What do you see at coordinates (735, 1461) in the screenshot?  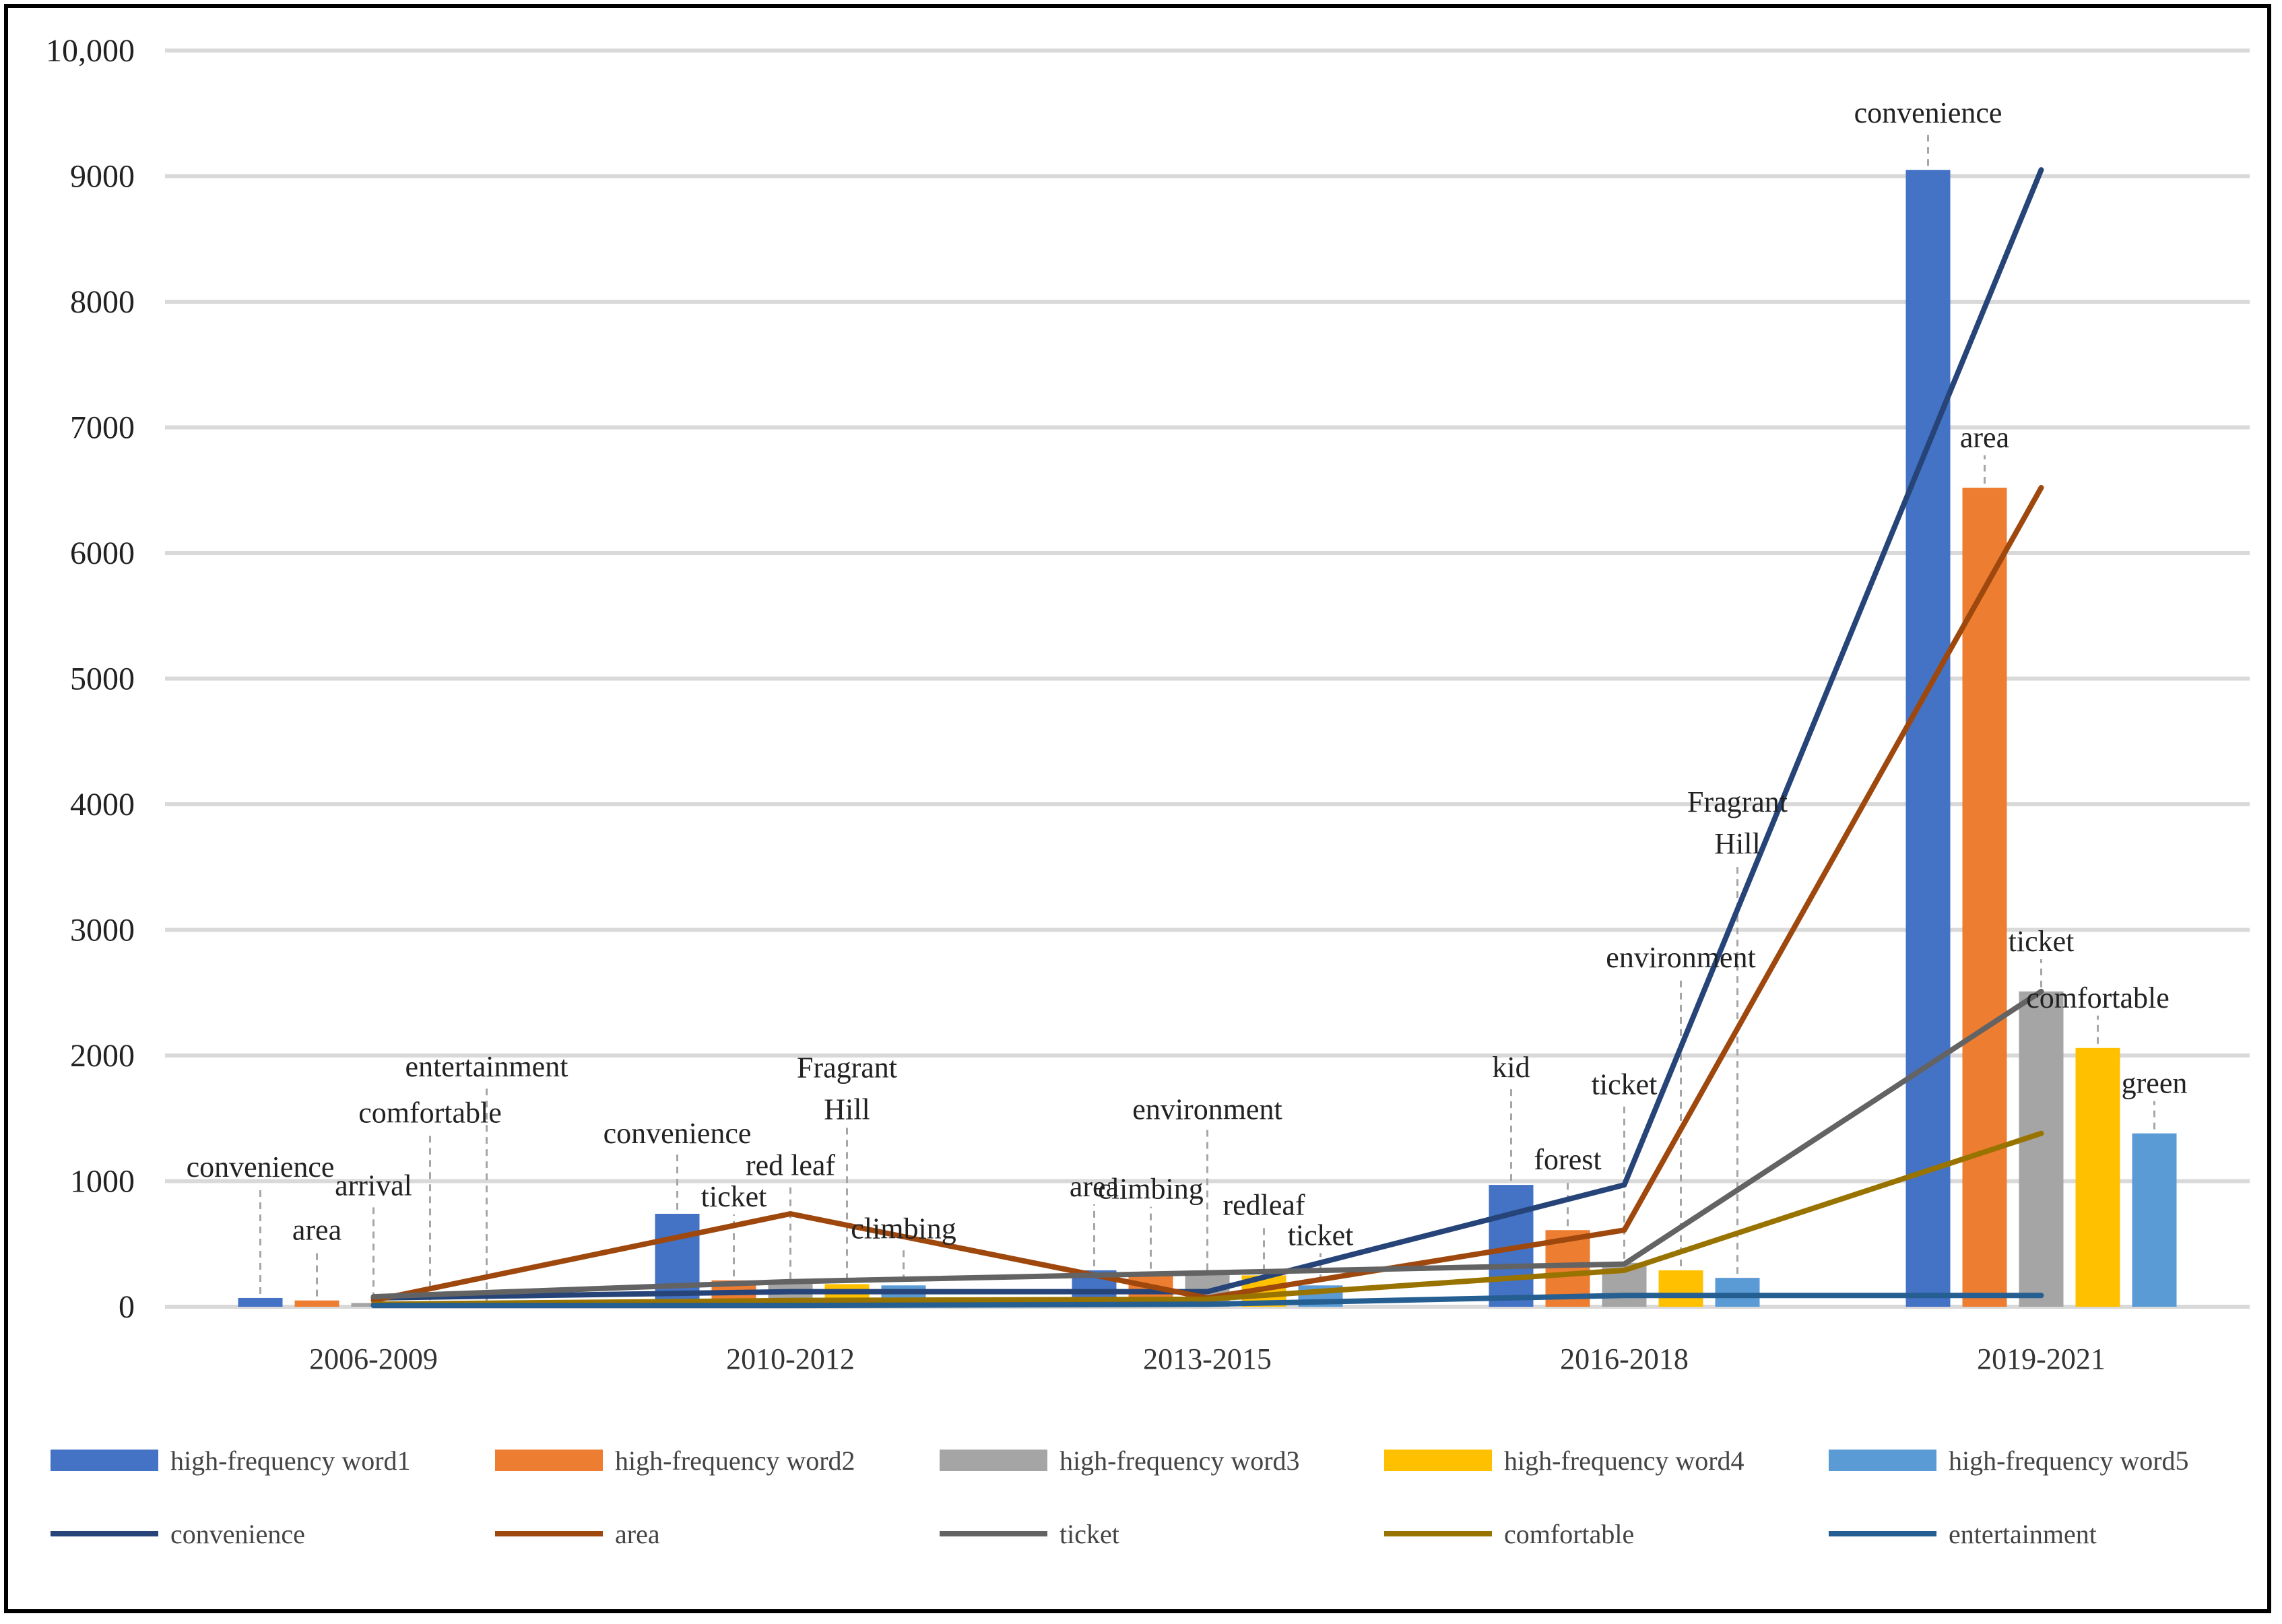 I see `legend-label: high-frequency word2` at bounding box center [735, 1461].